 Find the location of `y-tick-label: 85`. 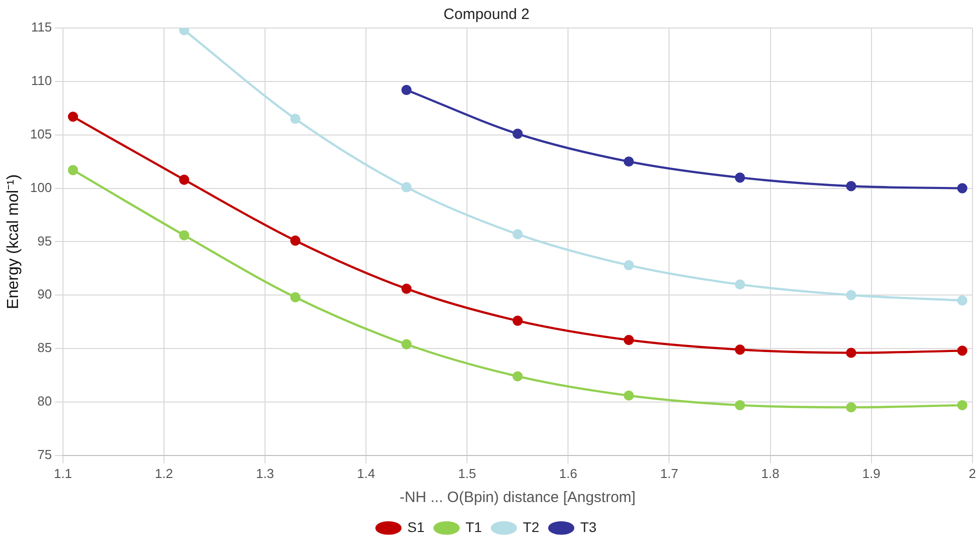

y-tick-label: 85 is located at coordinates (44, 348).